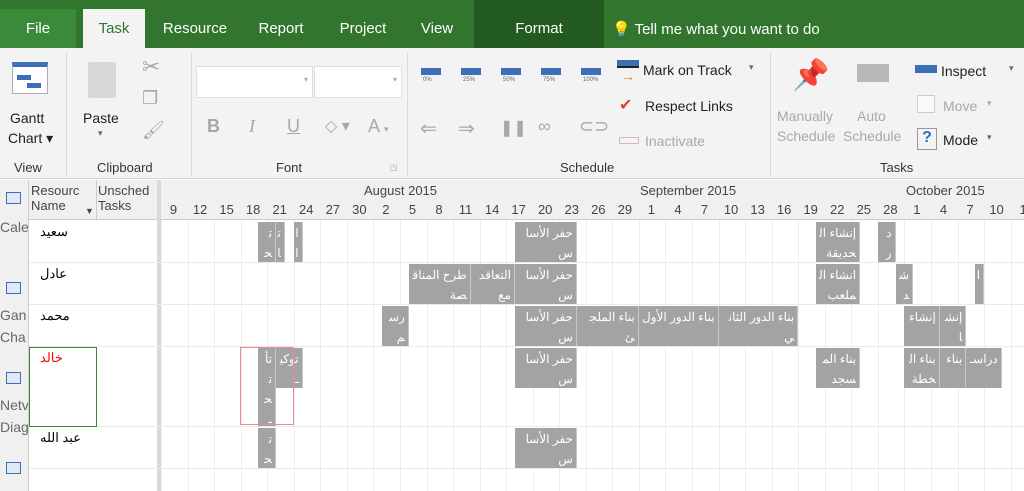  Describe the element at coordinates (13, 378) in the screenshot. I see `network-diagram-icon` at that location.